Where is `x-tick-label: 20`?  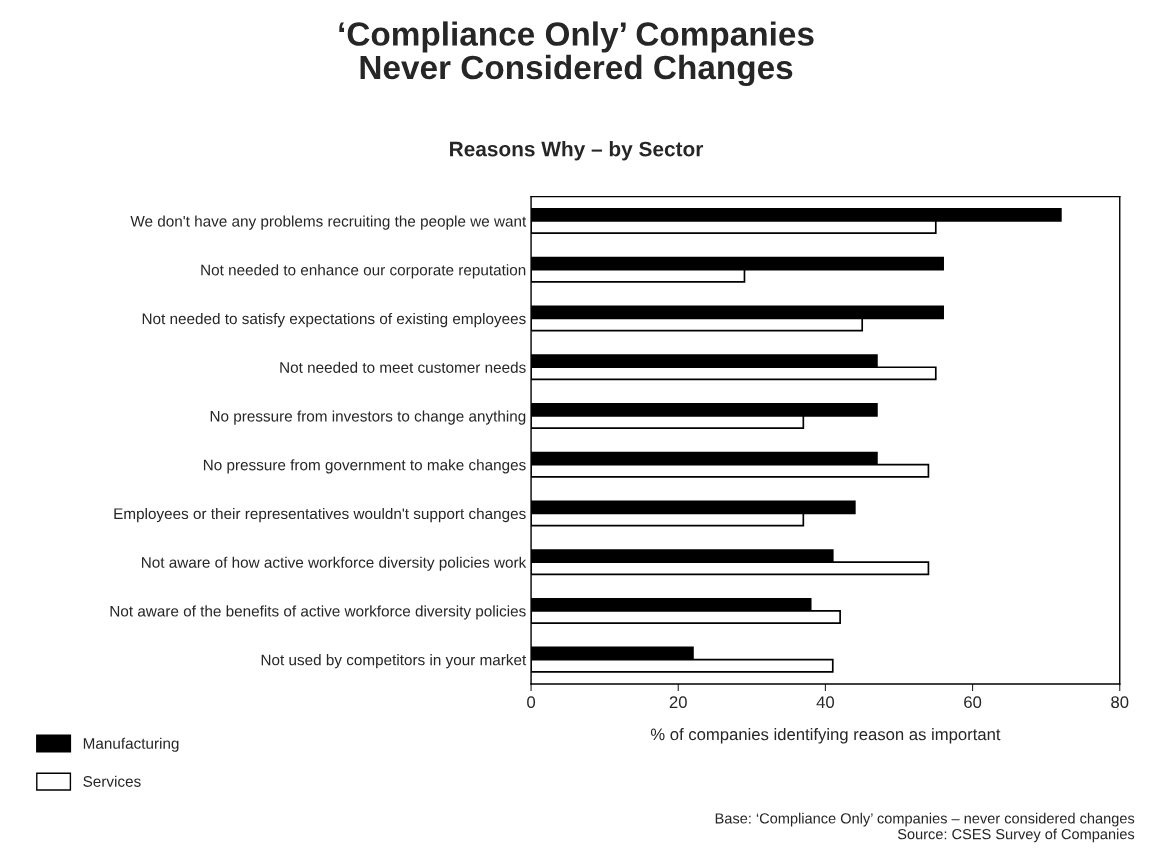
x-tick-label: 20 is located at coordinates (678, 702).